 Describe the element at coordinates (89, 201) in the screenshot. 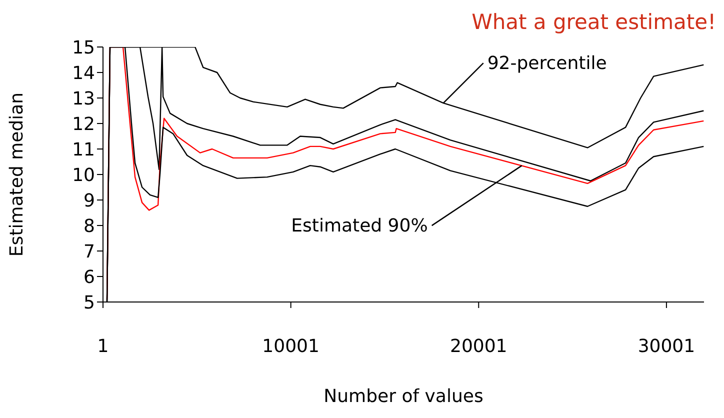

I see `y-tick-label: 9` at that location.